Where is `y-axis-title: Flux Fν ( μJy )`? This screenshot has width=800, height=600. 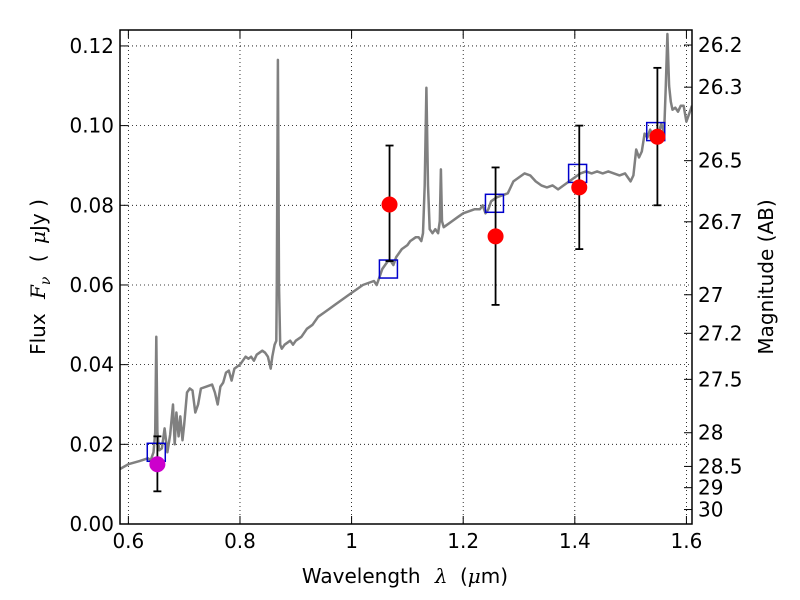 y-axis-title: Flux Fν ( μJy ) is located at coordinates (40, 277).